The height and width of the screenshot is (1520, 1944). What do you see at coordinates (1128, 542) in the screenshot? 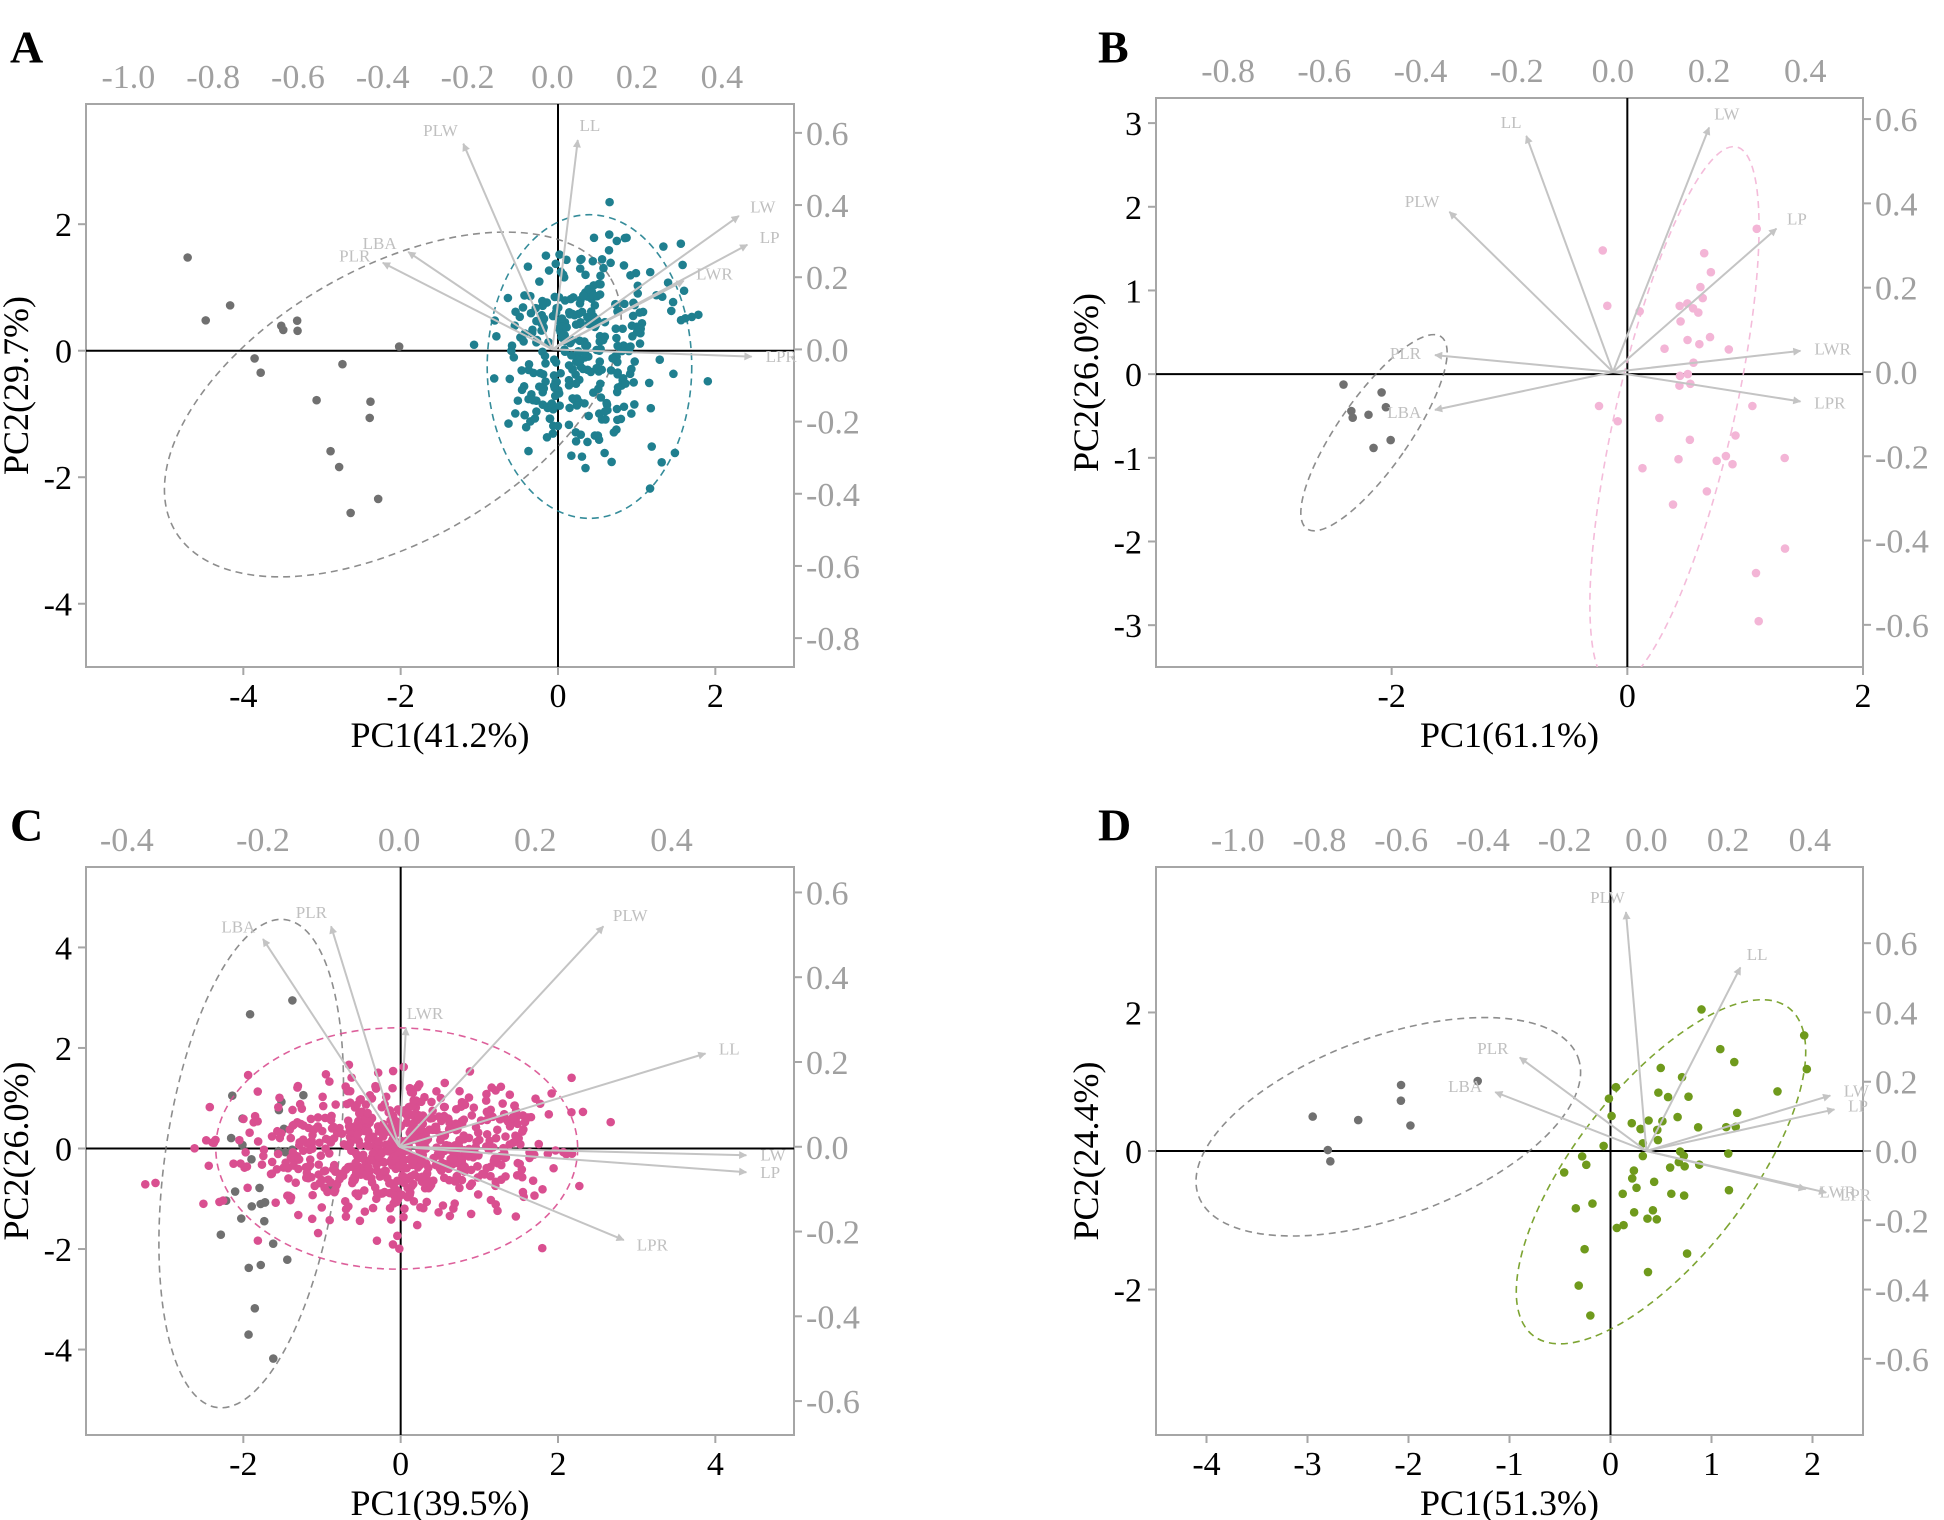
I see `y-tick-label: -2` at bounding box center [1128, 542].